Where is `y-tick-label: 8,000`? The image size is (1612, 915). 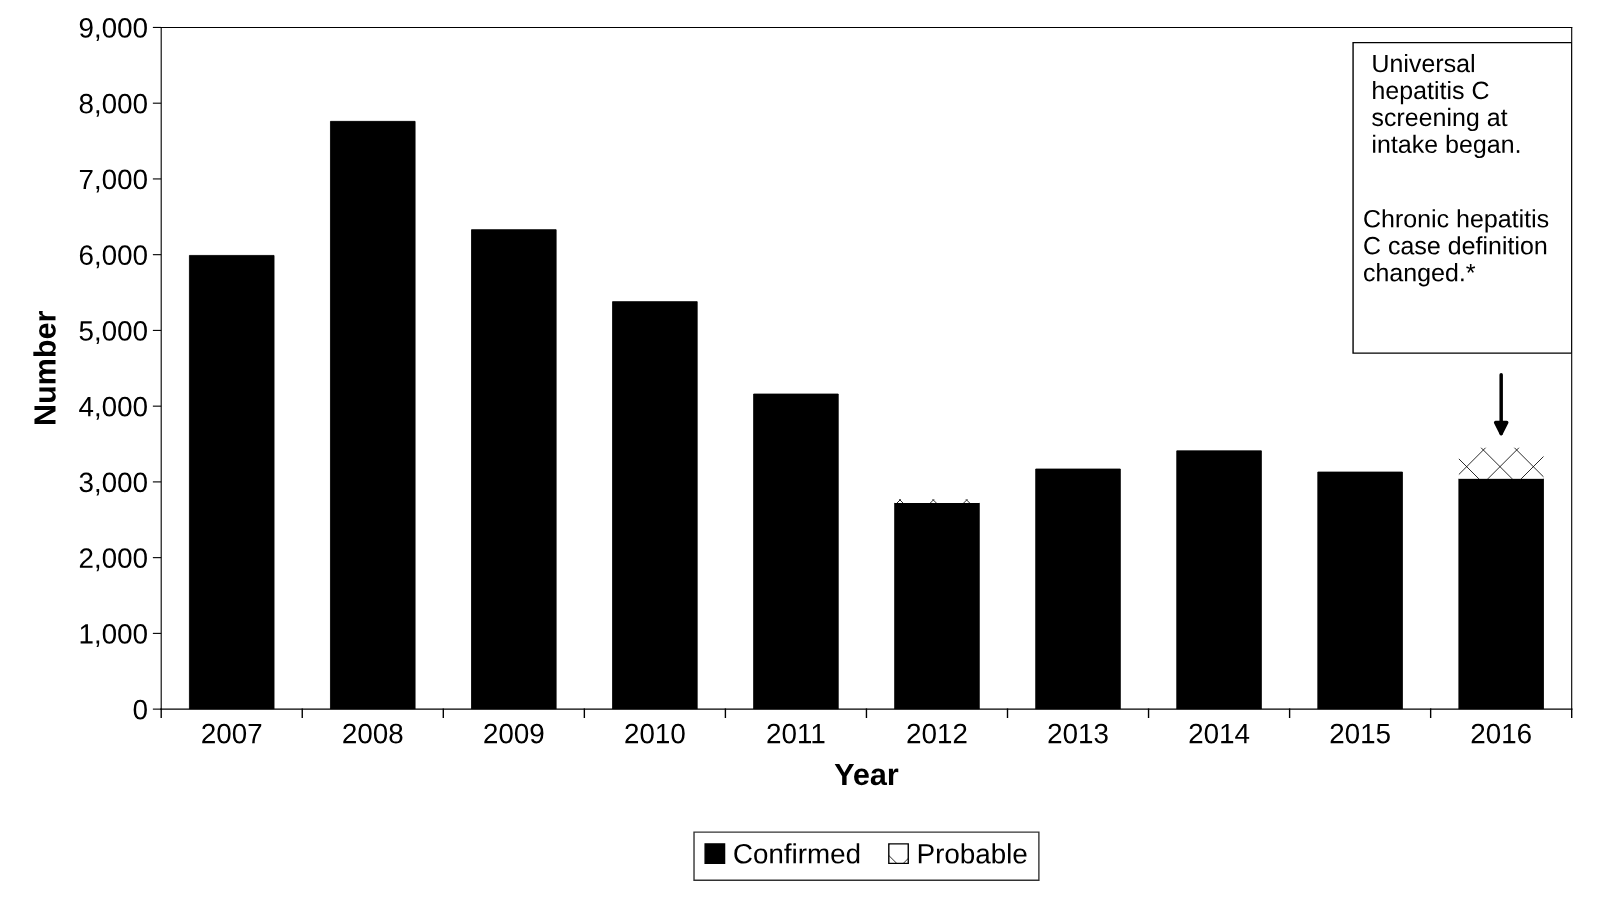 y-tick-label: 8,000 is located at coordinates (113, 105).